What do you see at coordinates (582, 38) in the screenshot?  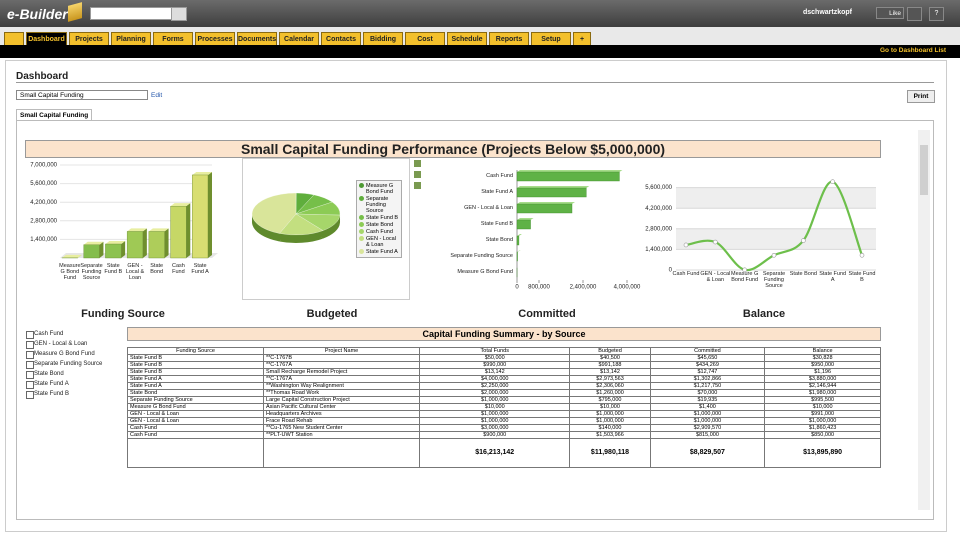 I see `nav-tab: +` at bounding box center [582, 38].